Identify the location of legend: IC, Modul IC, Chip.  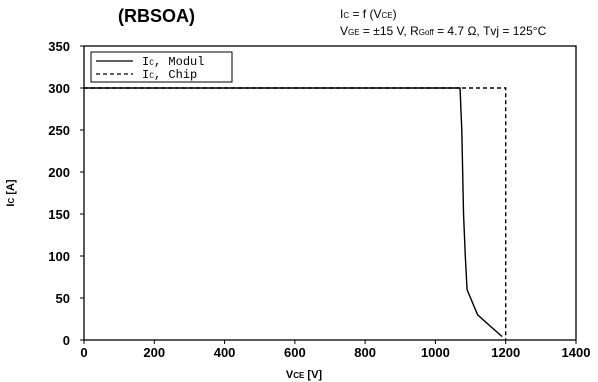
(161, 67).